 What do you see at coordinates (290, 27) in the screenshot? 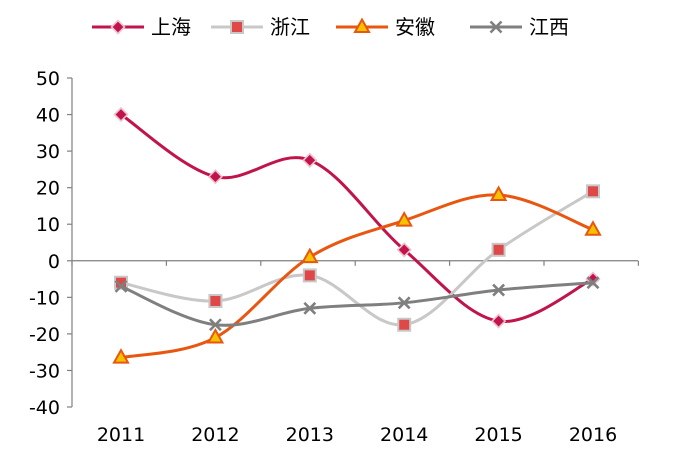
I see `legend-label: 浙江` at bounding box center [290, 27].